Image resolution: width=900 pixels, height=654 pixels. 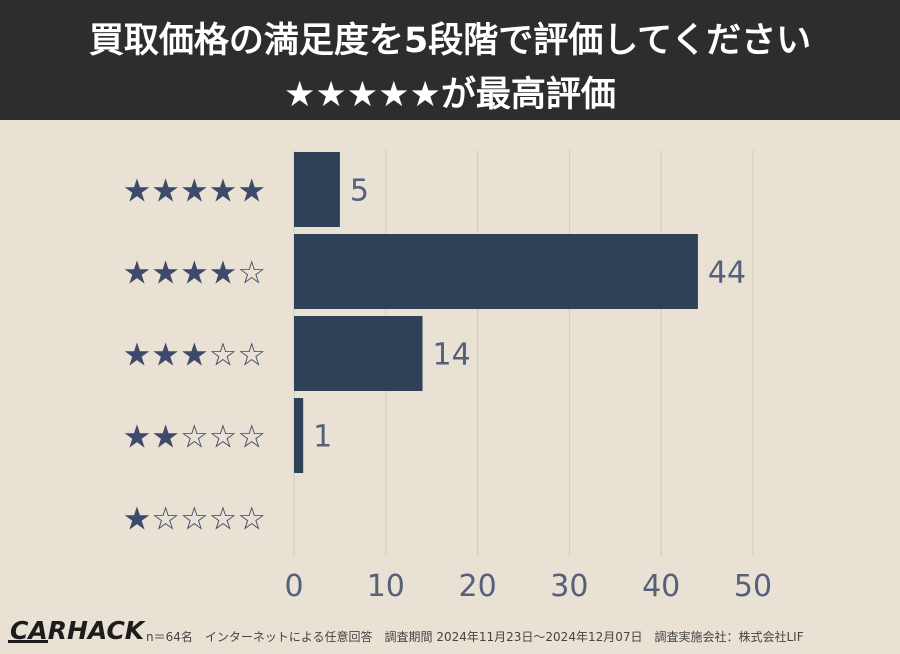 I want to click on category-label: ★☆☆☆☆, so click(x=194, y=519).